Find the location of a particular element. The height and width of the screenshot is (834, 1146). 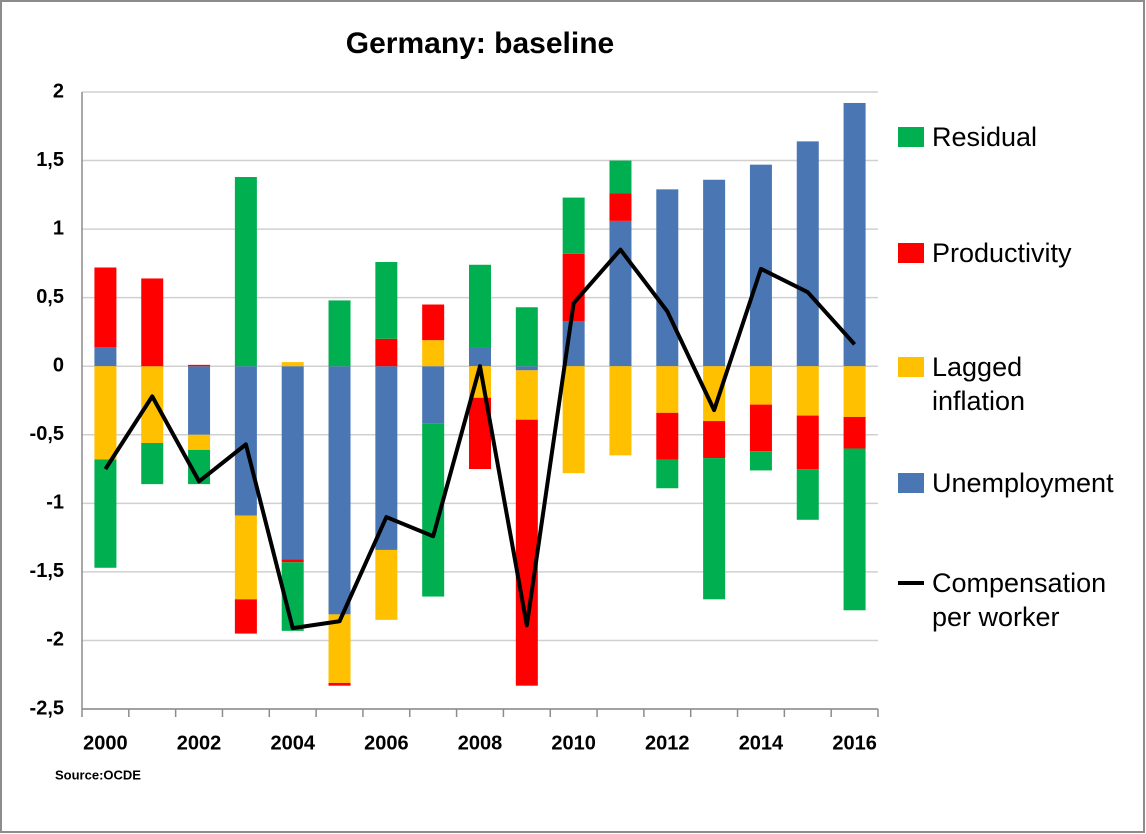

legend-item: Unemployment is located at coordinates (1010, 483).